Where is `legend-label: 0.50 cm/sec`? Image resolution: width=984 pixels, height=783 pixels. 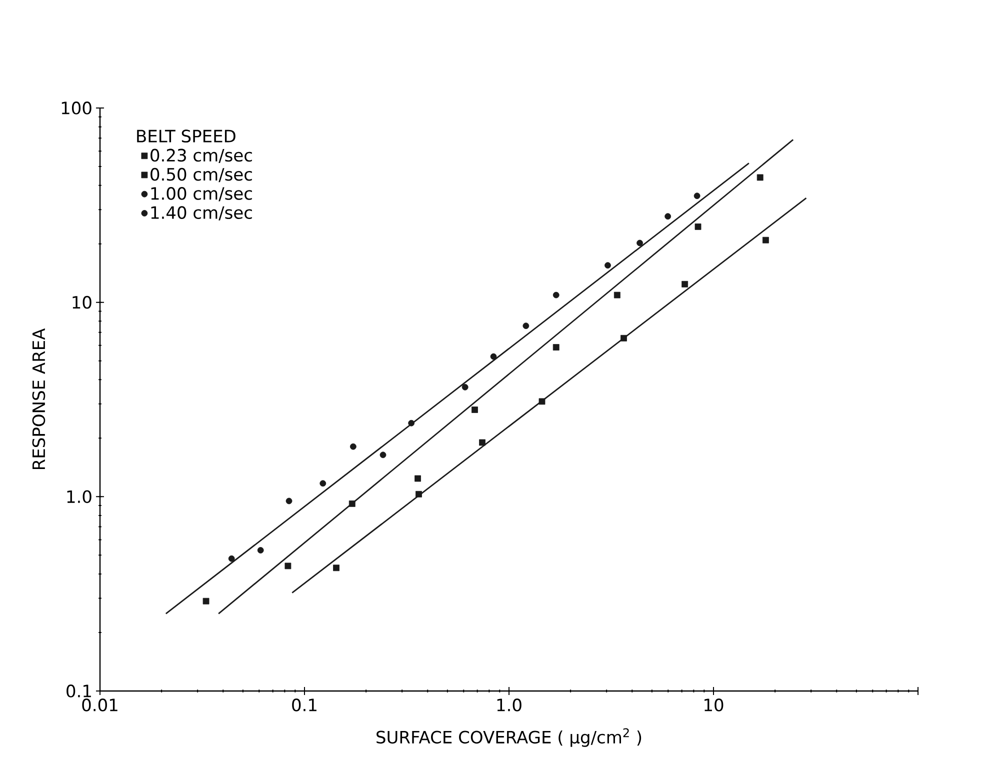
legend-label: 0.50 cm/sec is located at coordinates (201, 175).